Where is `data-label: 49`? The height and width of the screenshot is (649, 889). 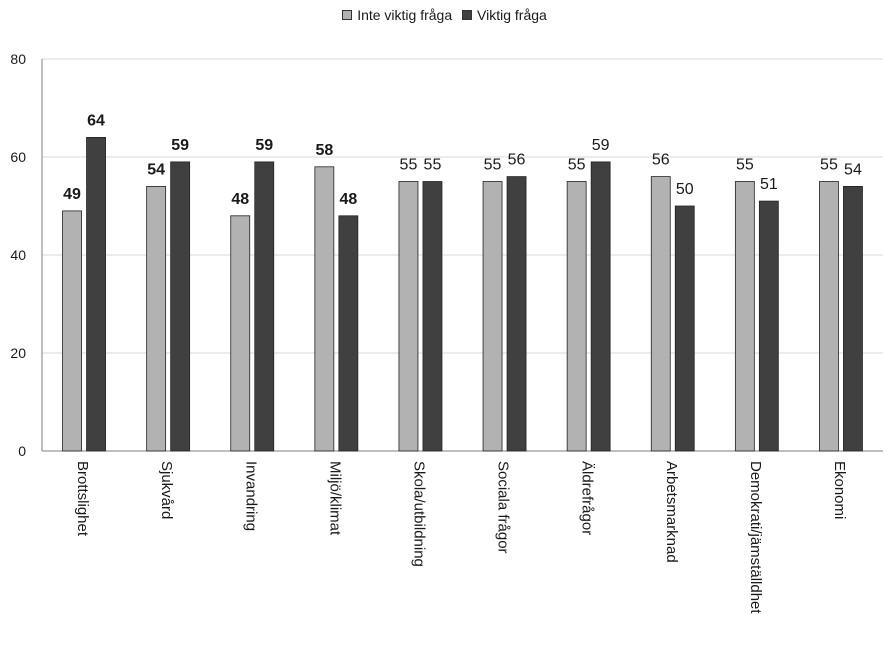
data-label: 49 is located at coordinates (72, 194).